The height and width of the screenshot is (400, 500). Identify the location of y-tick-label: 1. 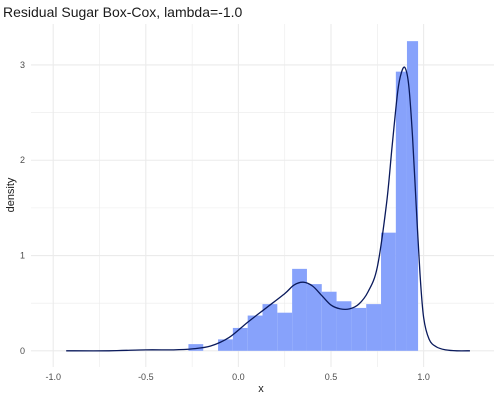
(22, 256).